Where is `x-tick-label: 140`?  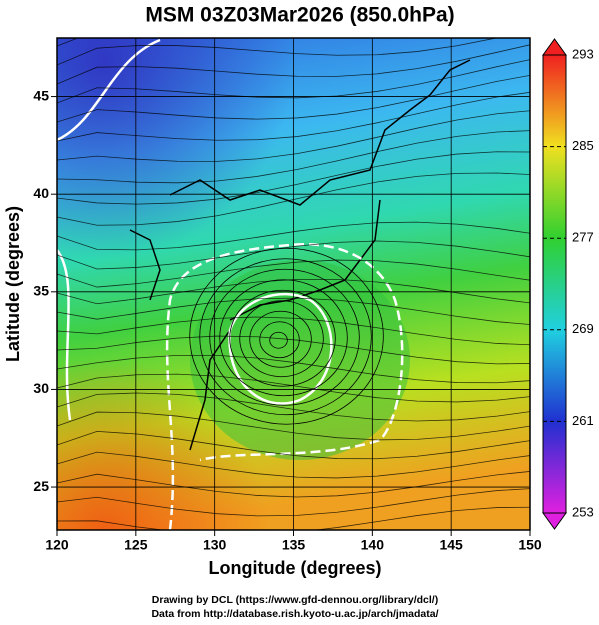
x-tick-label: 140 is located at coordinates (373, 545).